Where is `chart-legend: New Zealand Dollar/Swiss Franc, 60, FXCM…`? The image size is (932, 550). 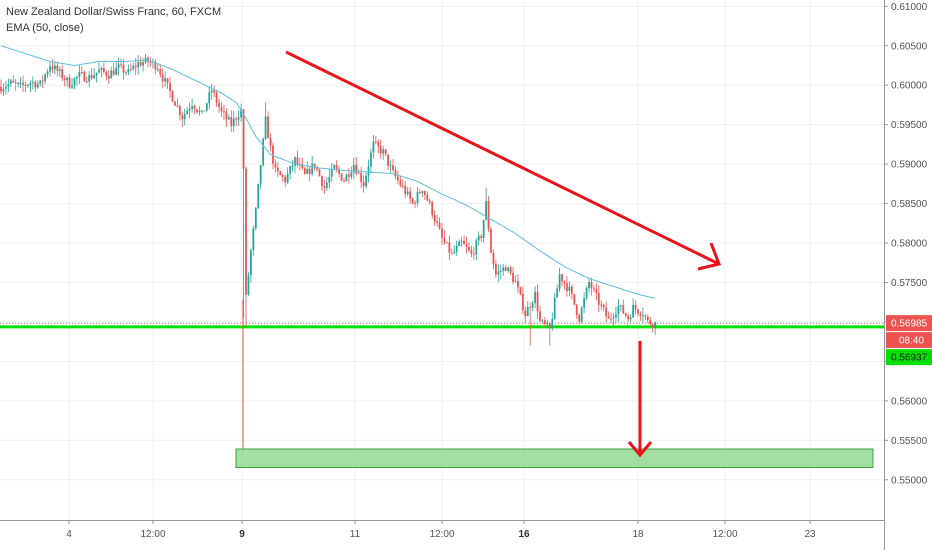 chart-legend: New Zealand Dollar/Swiss Franc, 60, FXCM… is located at coordinates (113, 20).